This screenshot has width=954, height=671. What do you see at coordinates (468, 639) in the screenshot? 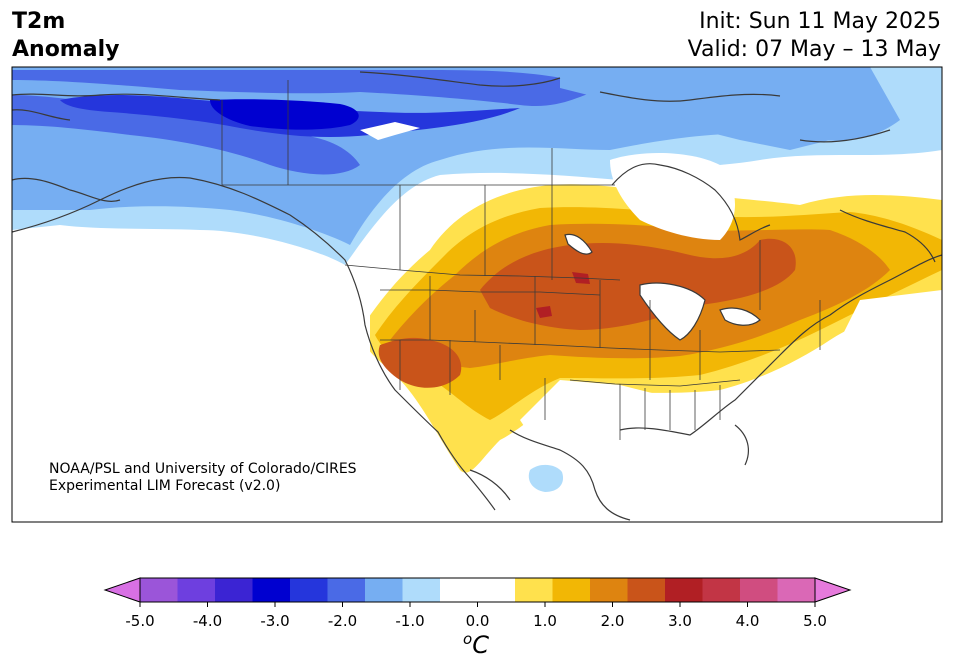
I see `degree-symbol: o` at bounding box center [468, 639].